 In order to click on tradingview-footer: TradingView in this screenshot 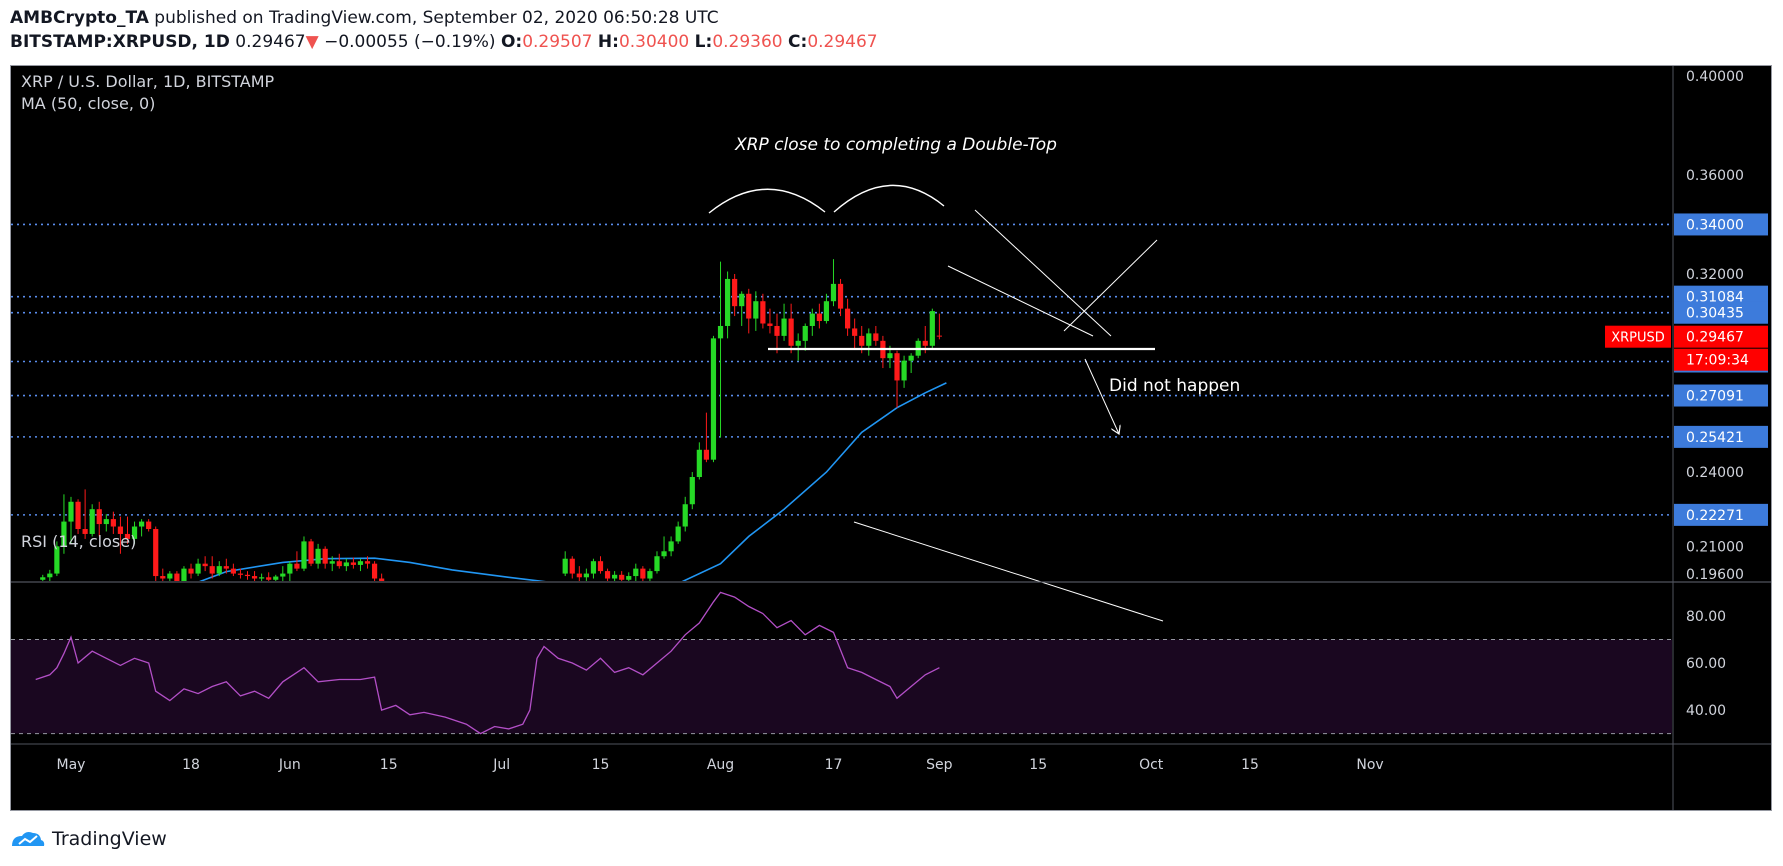, I will do `click(88, 839)`.